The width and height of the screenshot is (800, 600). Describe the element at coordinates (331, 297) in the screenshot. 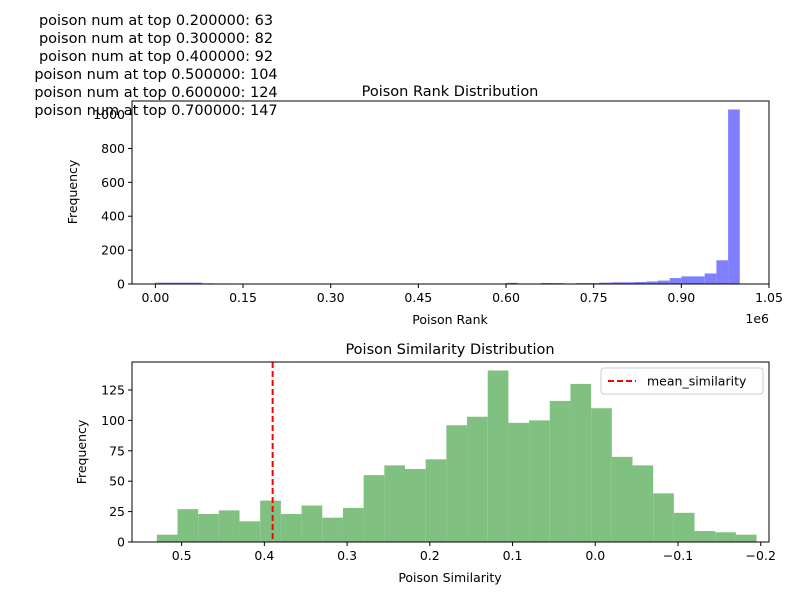

I see `x-tick-label: 0.30` at that location.